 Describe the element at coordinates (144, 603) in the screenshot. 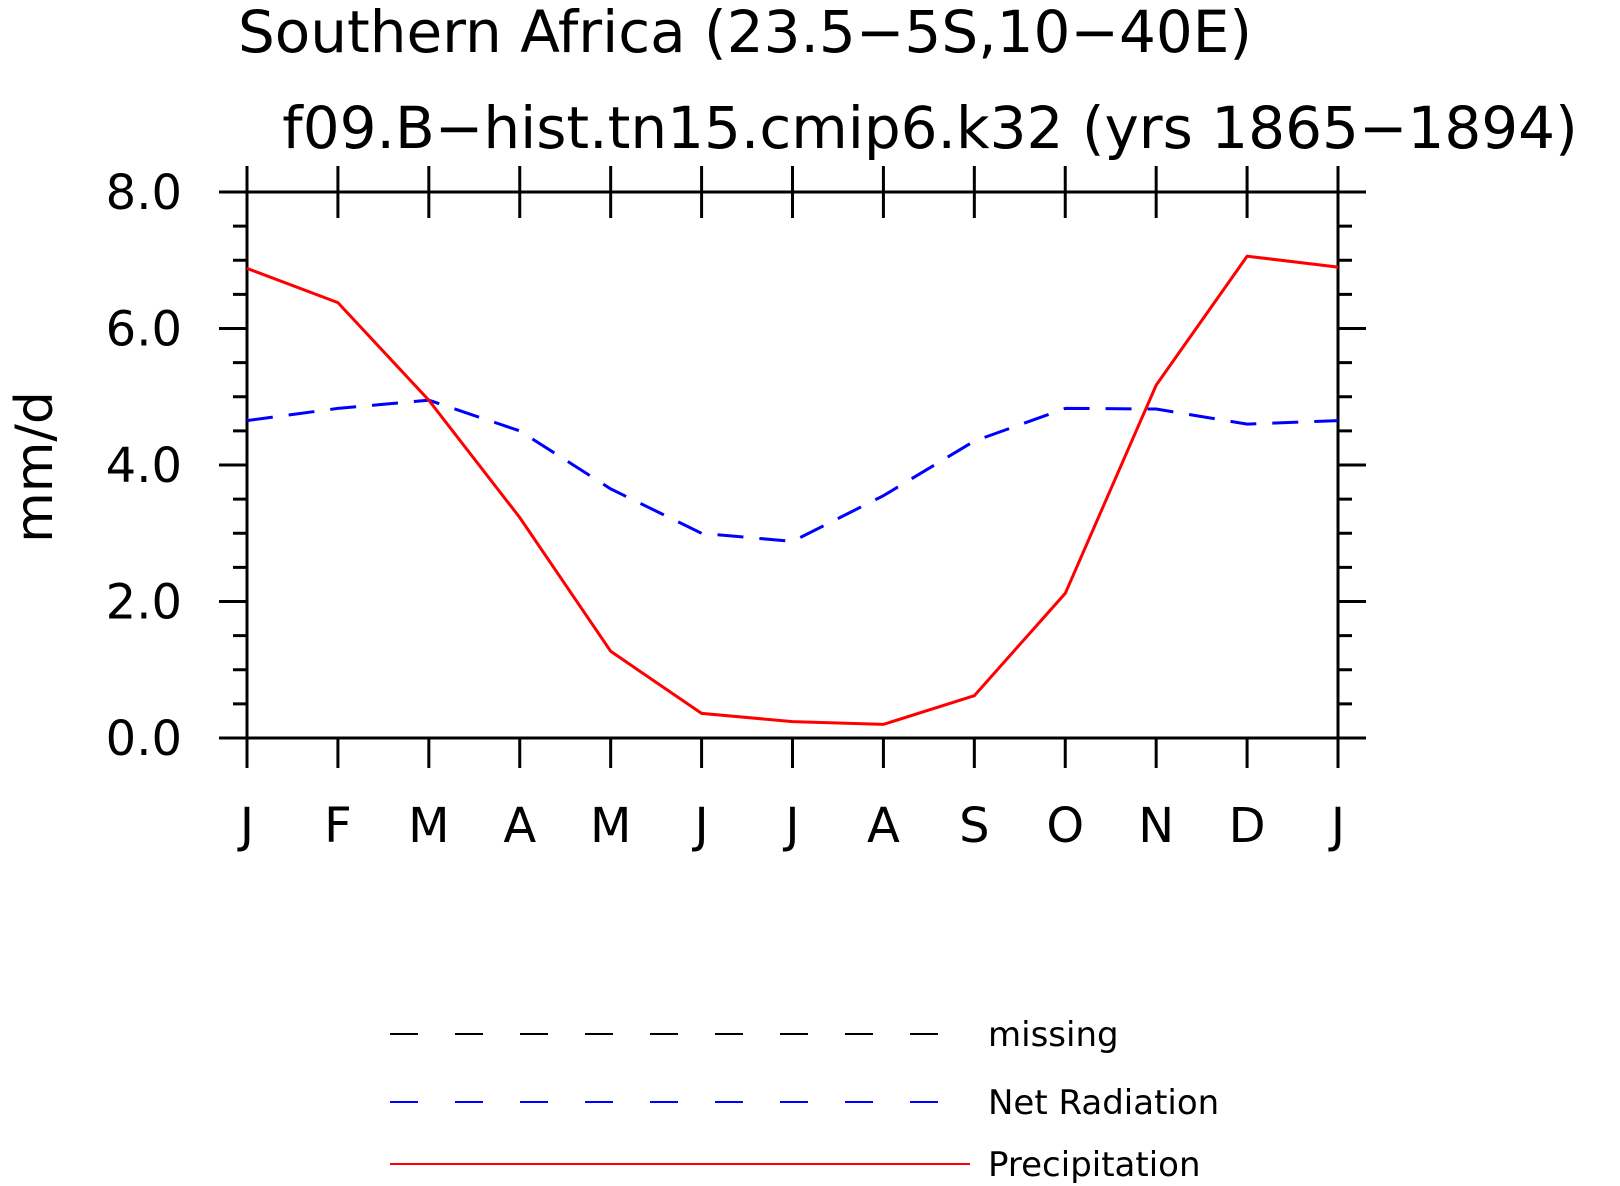

I see `y-tick-label: 2.0` at that location.